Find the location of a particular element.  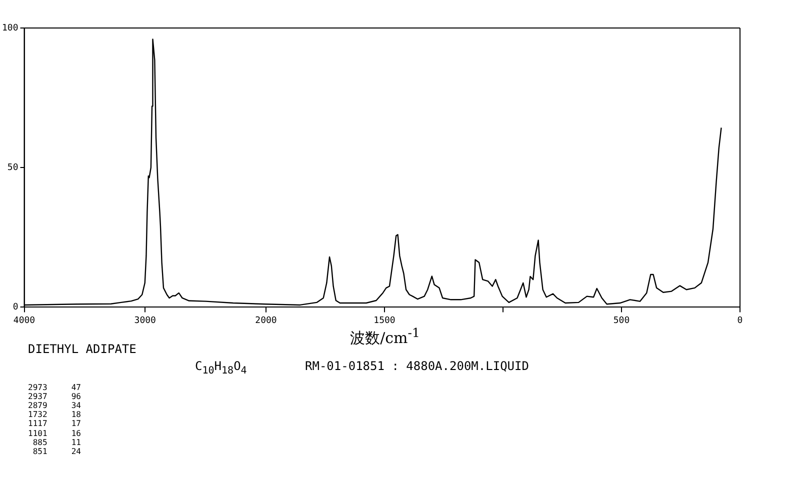

text: C$_{10}$H$_{18}$O$_{4}$ is located at coordinates (221, 367).